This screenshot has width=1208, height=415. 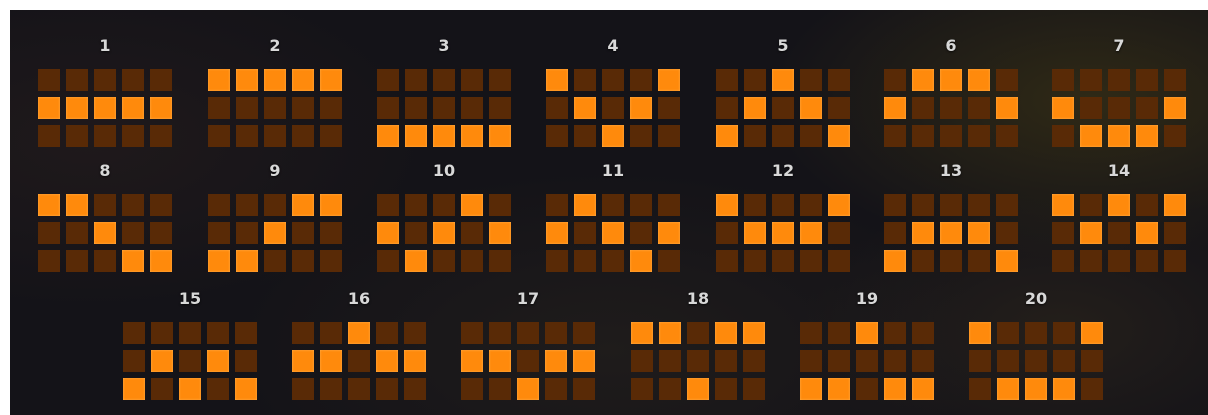 I want to click on payline-number: 11, so click(x=613, y=170).